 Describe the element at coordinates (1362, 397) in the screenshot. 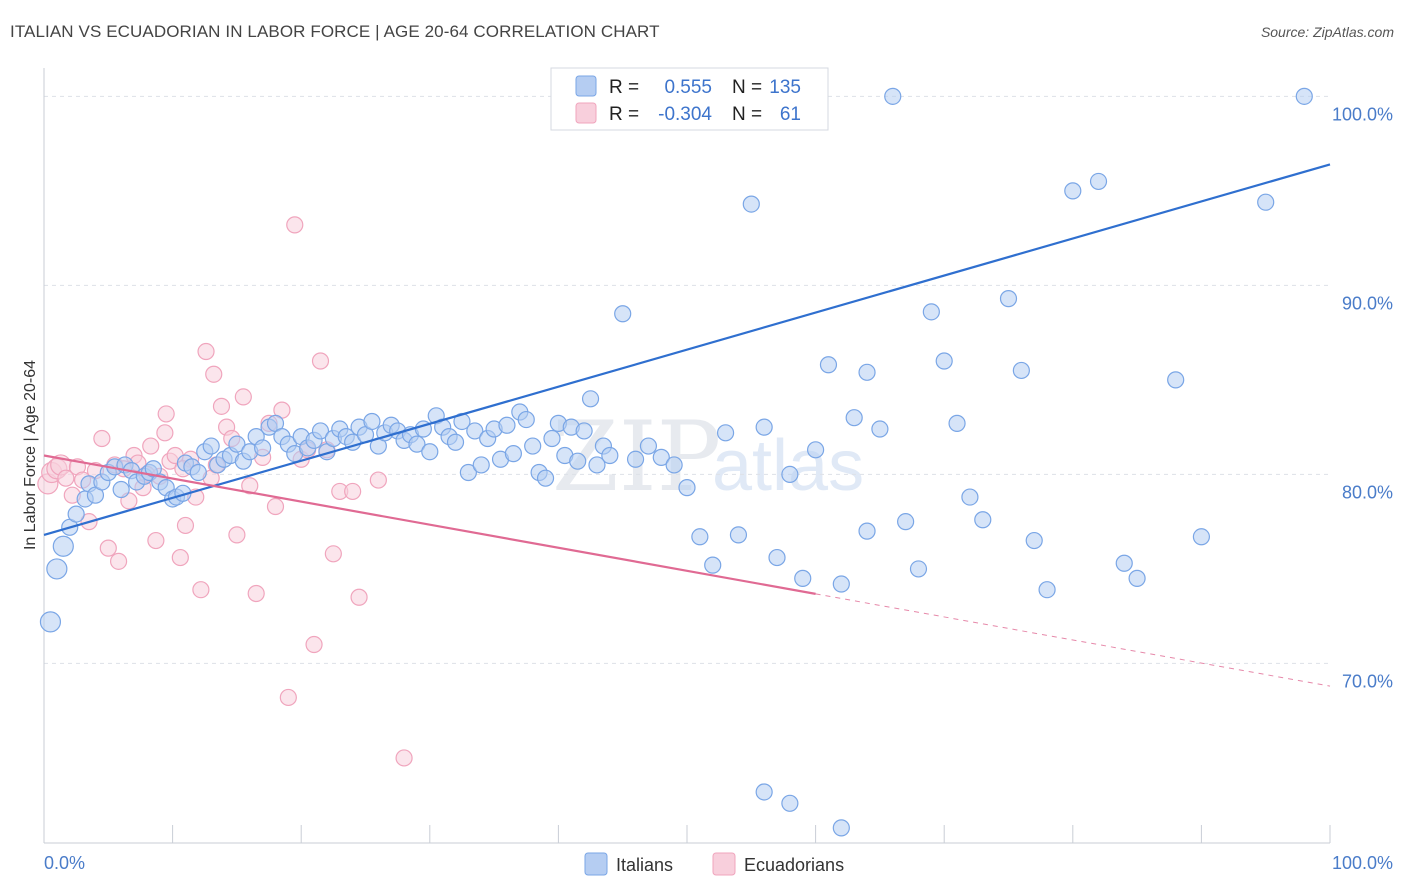

I see `y-axis-tick-labels: 100.0% 90.0% 80.0% 70.0%` at that location.